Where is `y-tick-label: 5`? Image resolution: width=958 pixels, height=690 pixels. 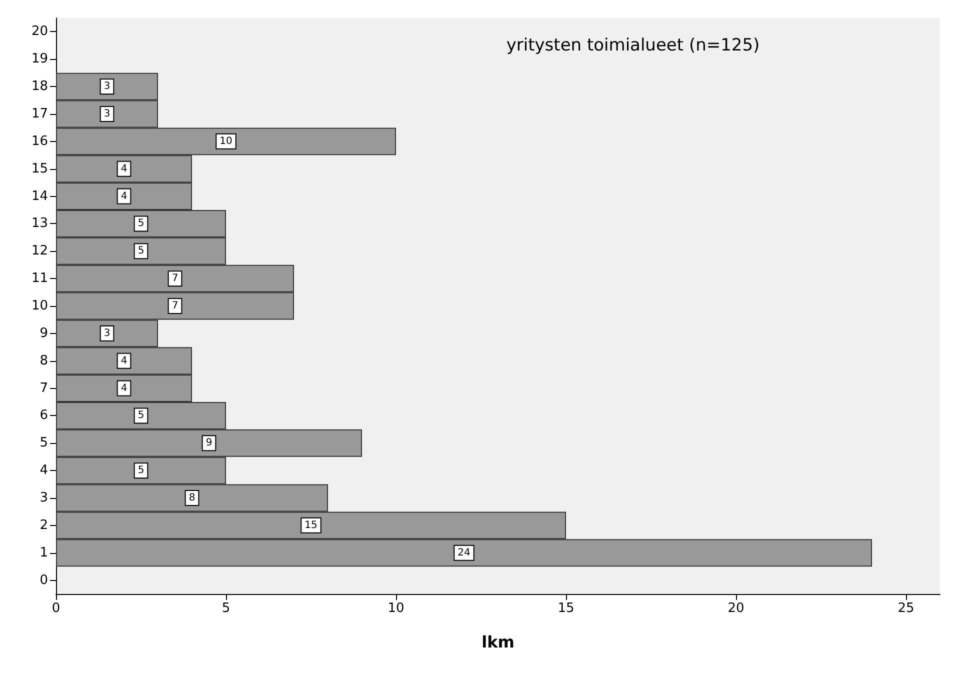
y-tick-label: 5 is located at coordinates (44, 443).